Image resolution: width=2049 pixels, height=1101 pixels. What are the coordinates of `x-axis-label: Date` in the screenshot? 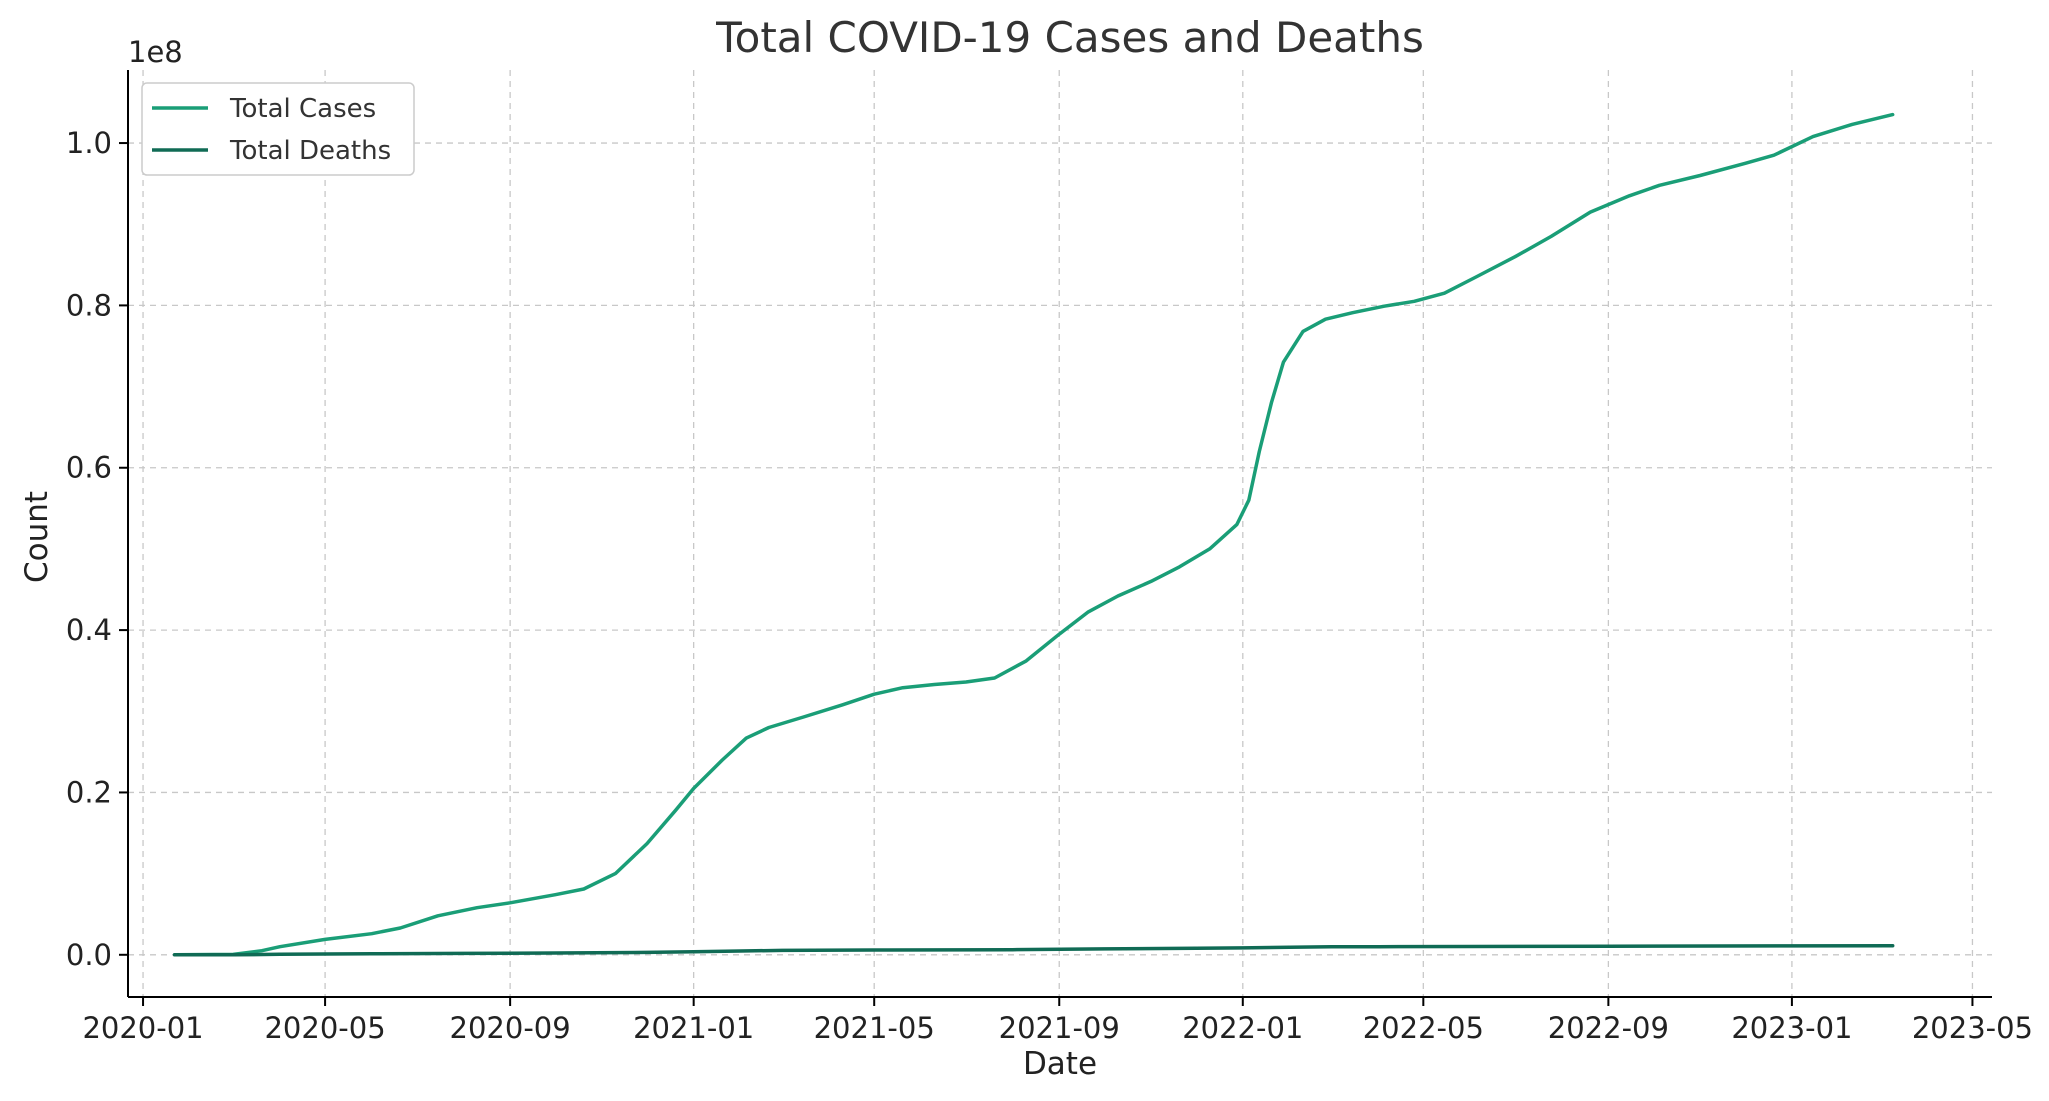 It's located at (1060, 1064).